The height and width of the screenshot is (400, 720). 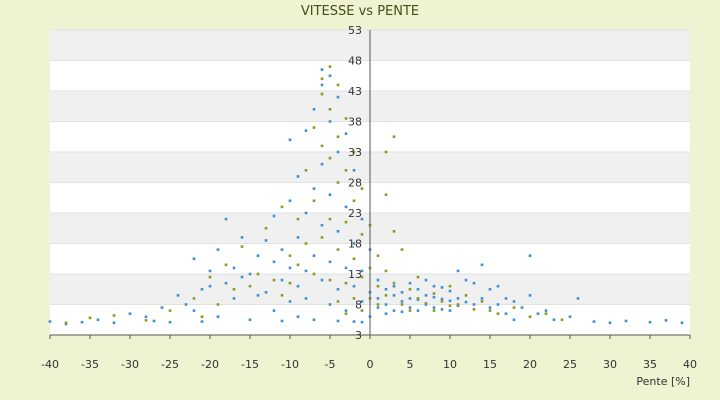 What do you see at coordinates (650, 364) in the screenshot?
I see `x-tick-label: 35` at bounding box center [650, 364].